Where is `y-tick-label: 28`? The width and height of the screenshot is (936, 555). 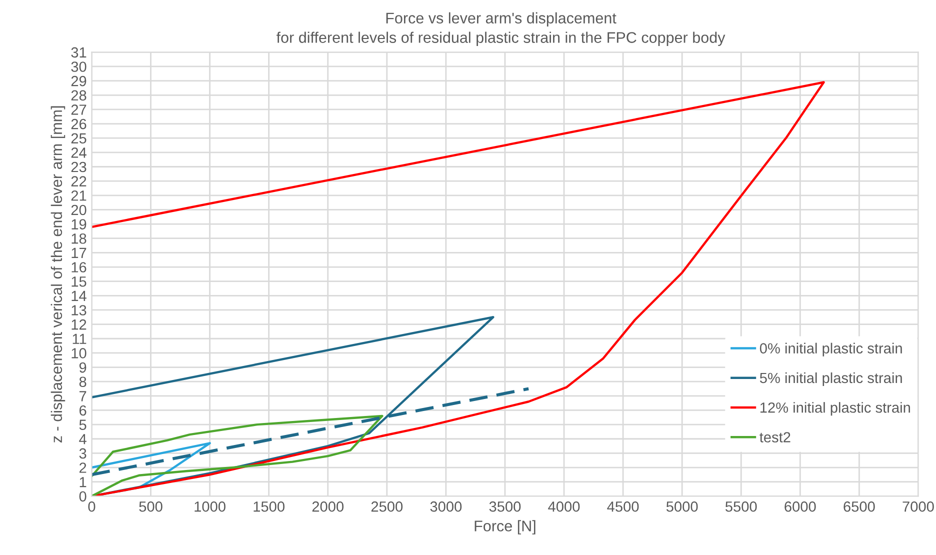 y-tick-label: 28 is located at coordinates (78, 95).